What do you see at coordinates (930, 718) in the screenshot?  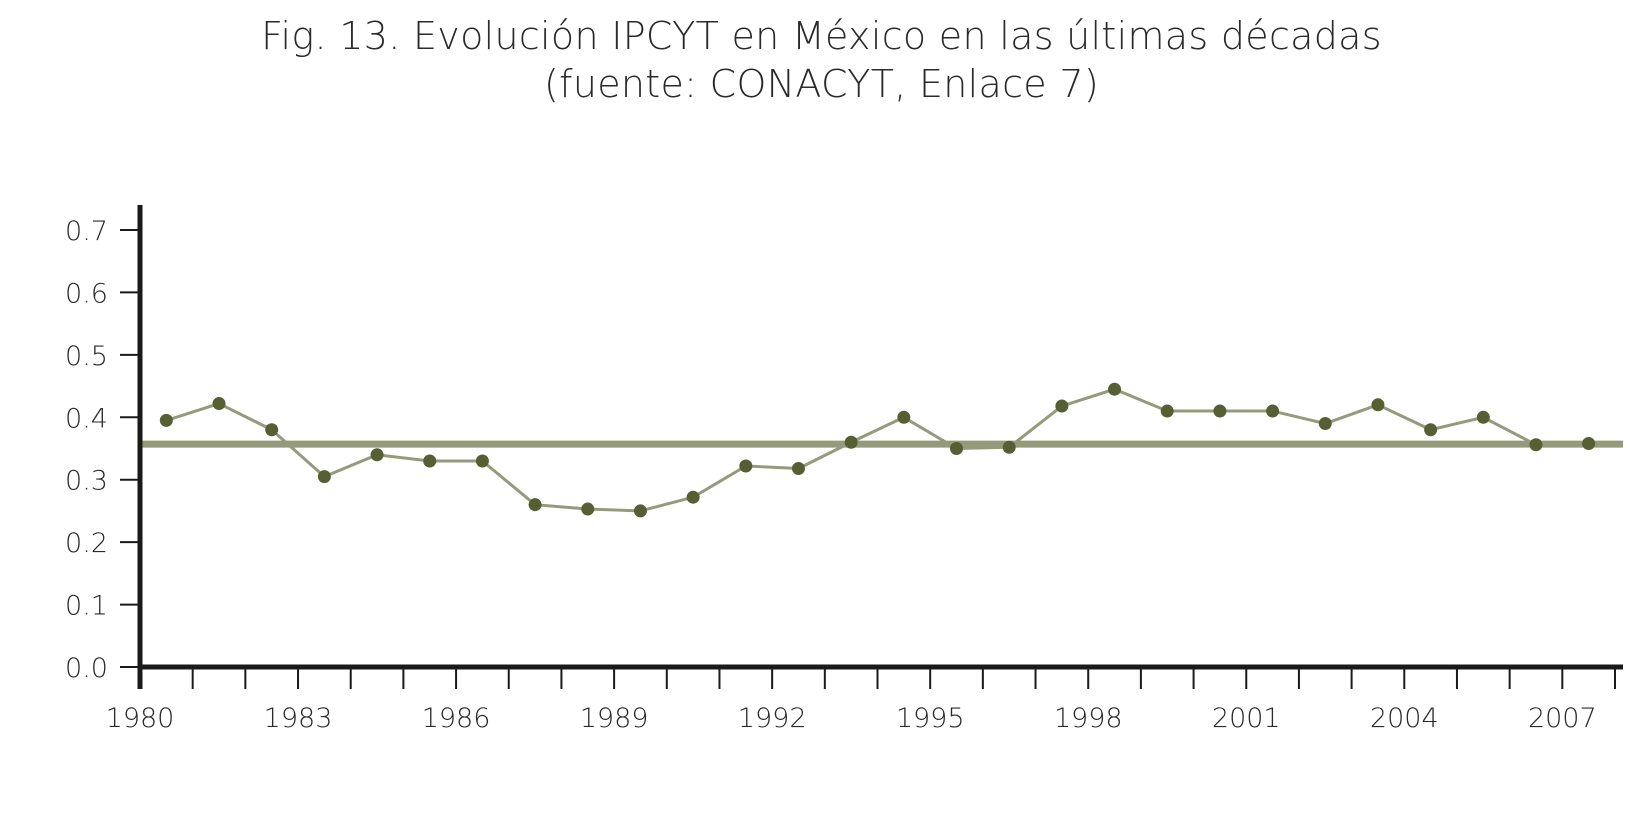 I see `x-tick-label: 1995` at bounding box center [930, 718].